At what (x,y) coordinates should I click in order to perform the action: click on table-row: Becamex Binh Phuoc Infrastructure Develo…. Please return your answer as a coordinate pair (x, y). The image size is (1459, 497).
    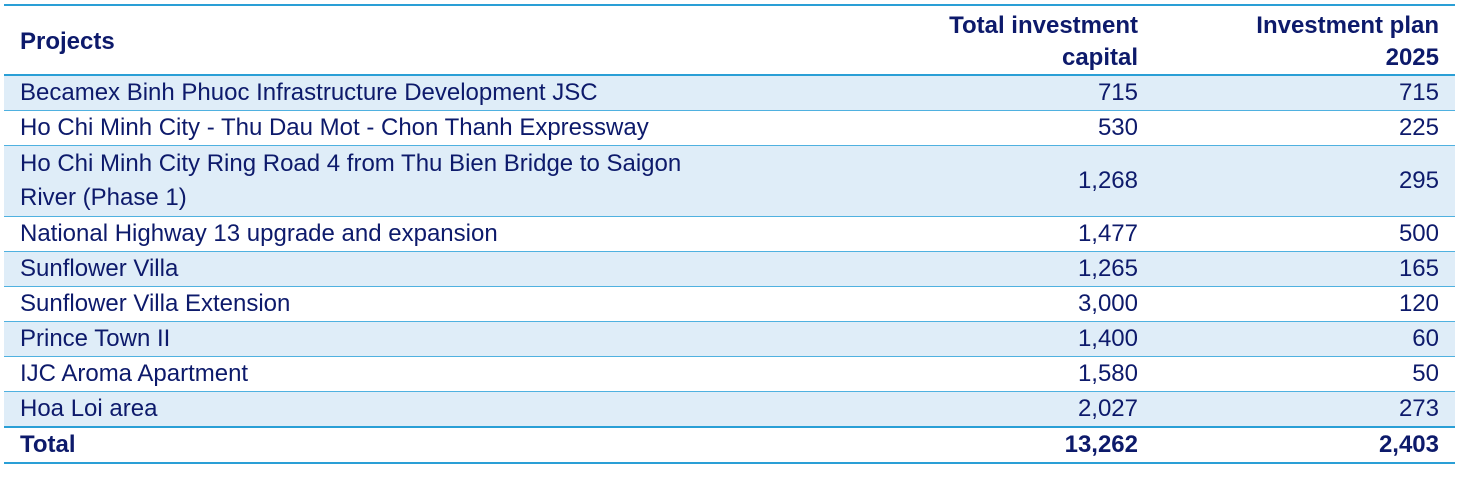
    Looking at the image, I should click on (729, 93).